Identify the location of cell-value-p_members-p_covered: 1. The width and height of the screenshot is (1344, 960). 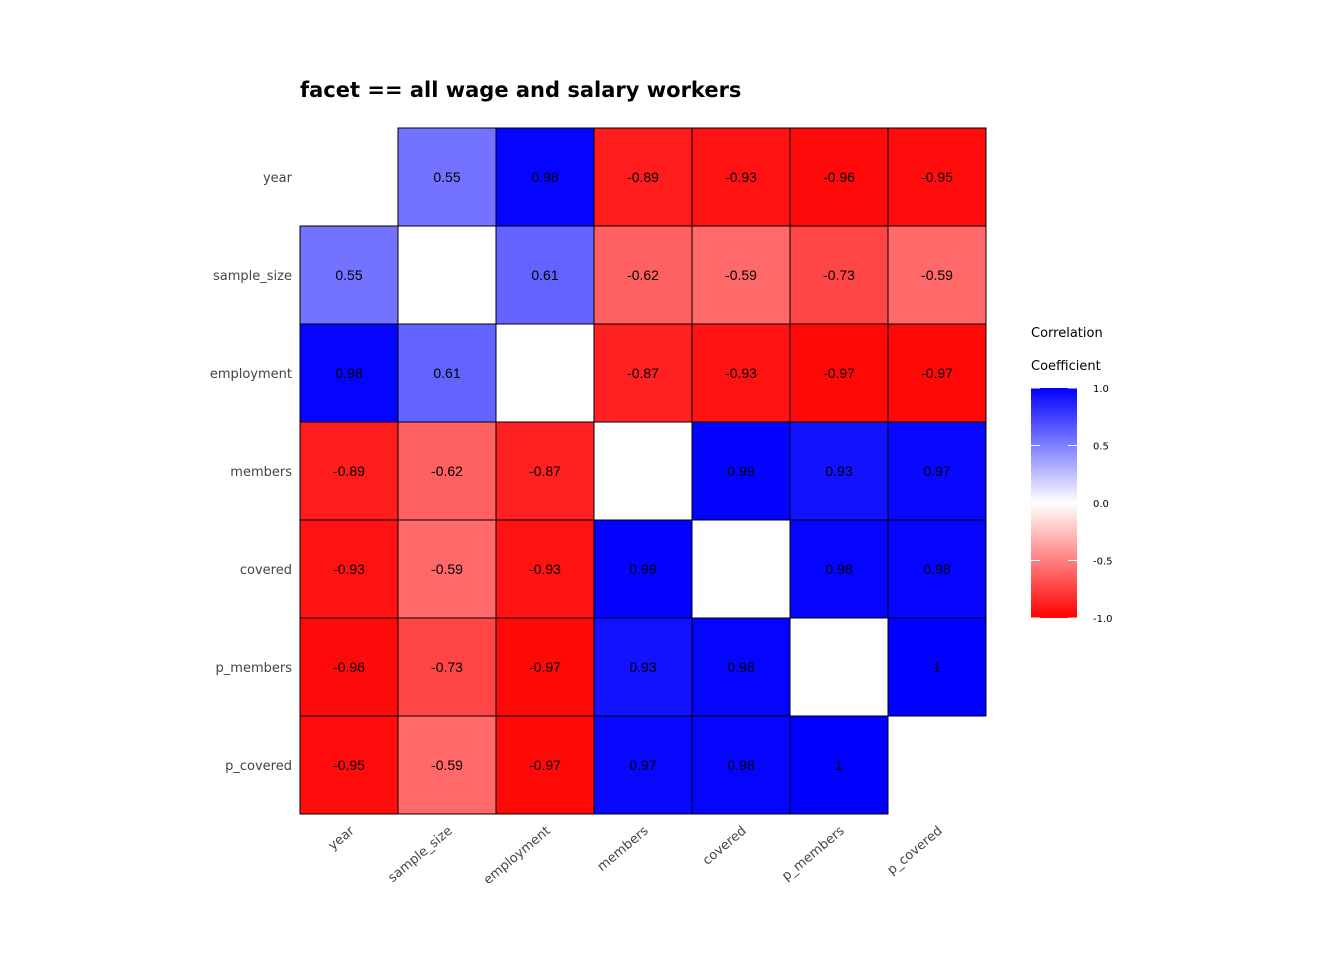
(937, 667).